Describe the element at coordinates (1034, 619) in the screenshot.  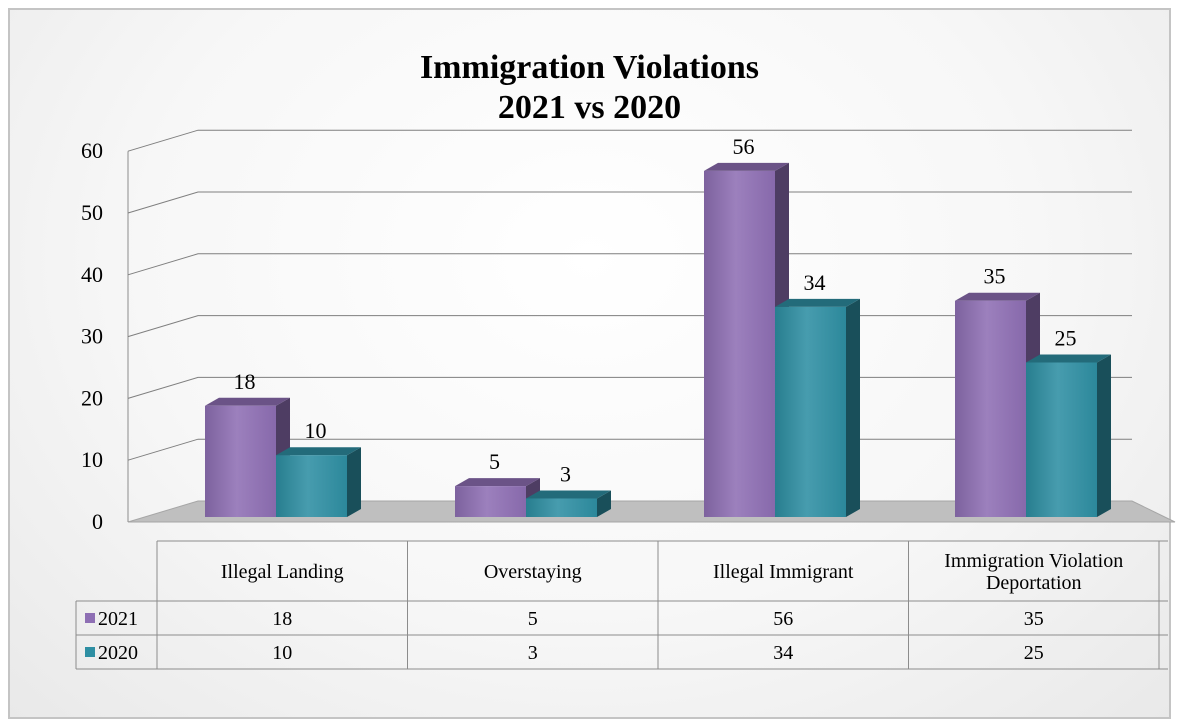
I see `table-cell: 35` at that location.